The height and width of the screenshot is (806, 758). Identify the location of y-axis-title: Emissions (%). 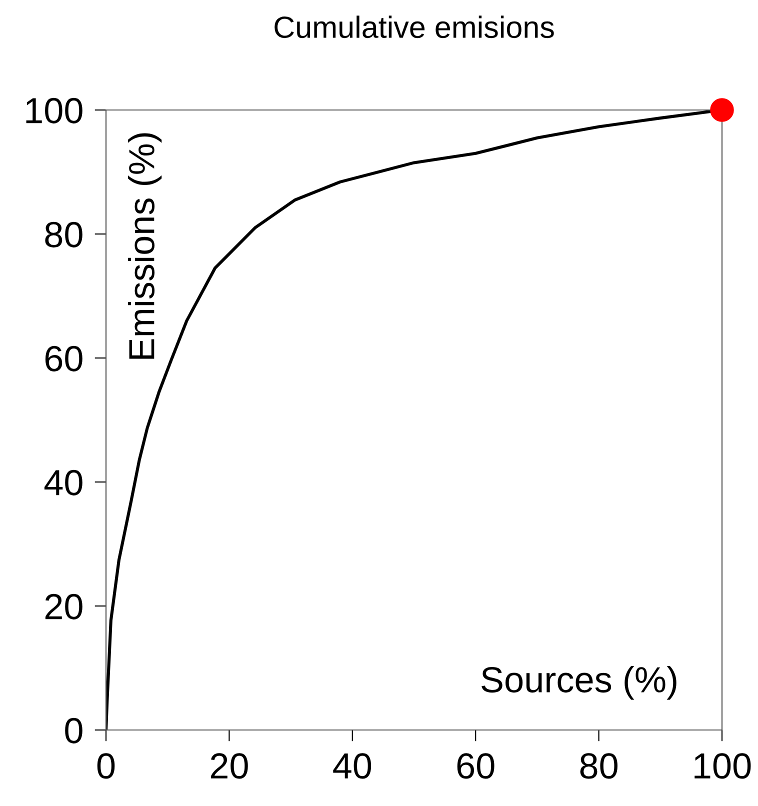
(145, 246).